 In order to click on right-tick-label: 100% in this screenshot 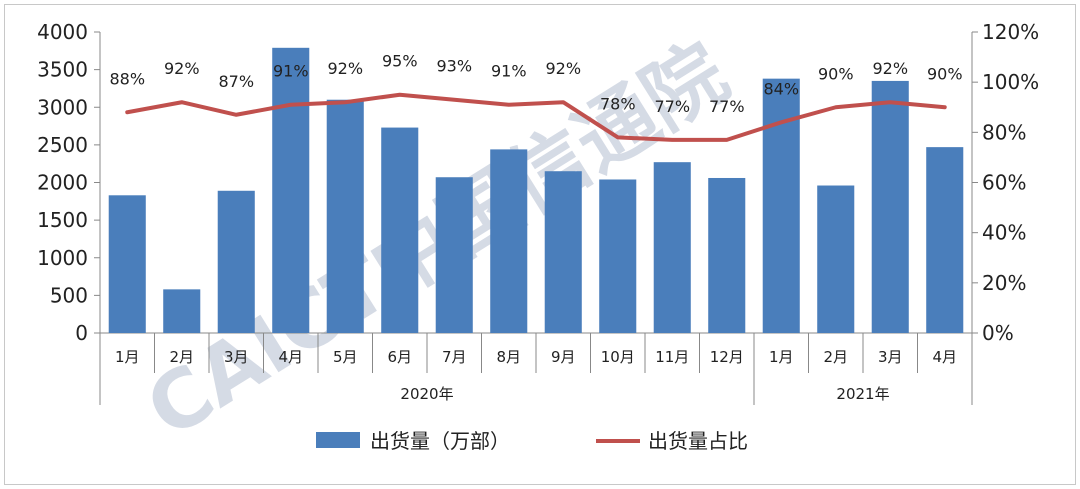, I will do `click(1010, 82)`.